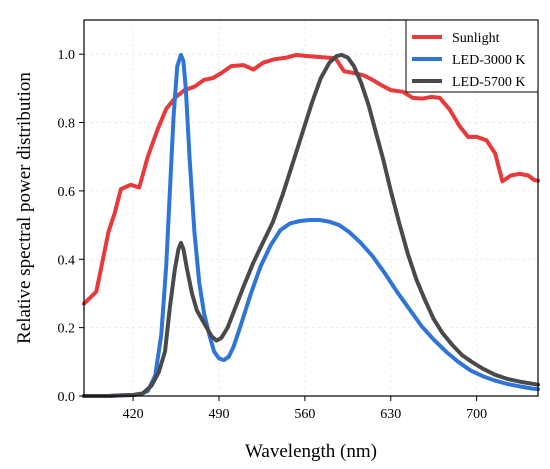 The height and width of the screenshot is (469, 550). Describe the element at coordinates (489, 60) in the screenshot. I see `legend-label: LED-3000 K` at that location.